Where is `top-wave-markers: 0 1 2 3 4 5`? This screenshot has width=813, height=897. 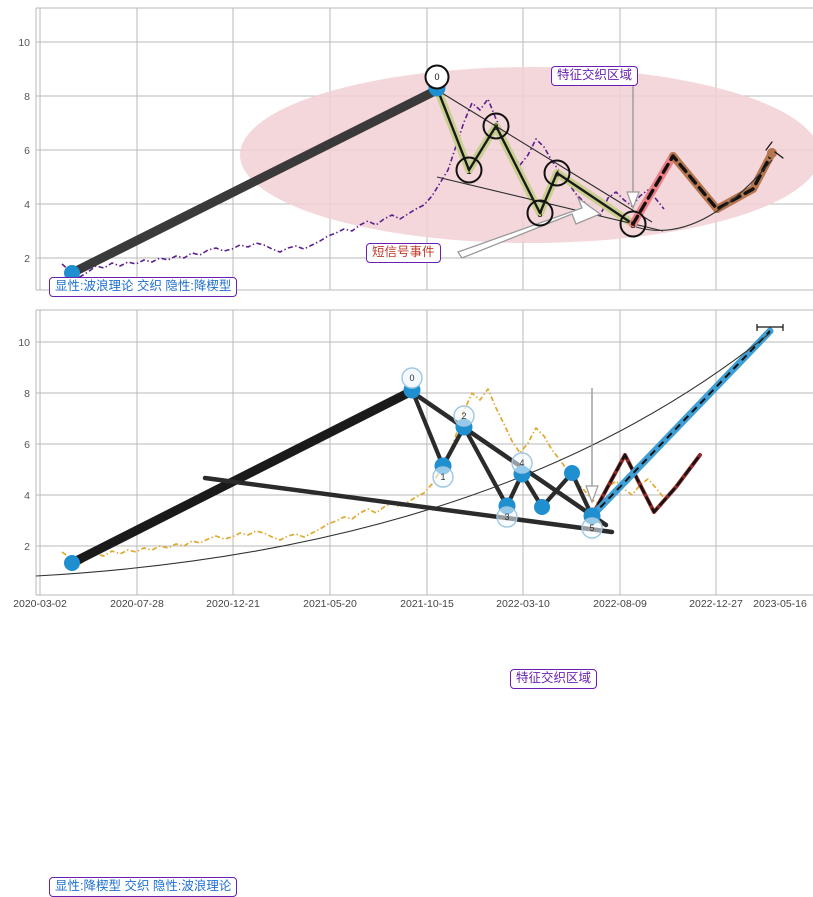 top-wave-markers: 0 1 2 3 4 5 is located at coordinates (535, 151).